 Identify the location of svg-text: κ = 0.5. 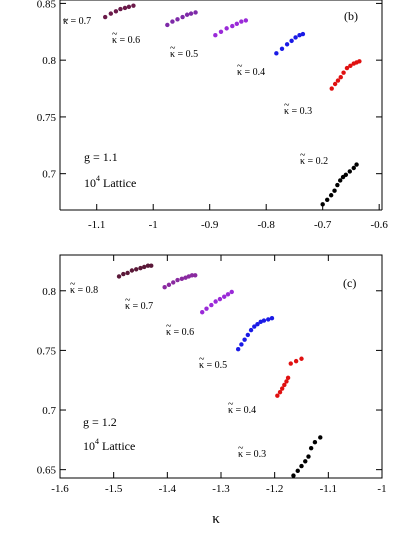
(184, 54).